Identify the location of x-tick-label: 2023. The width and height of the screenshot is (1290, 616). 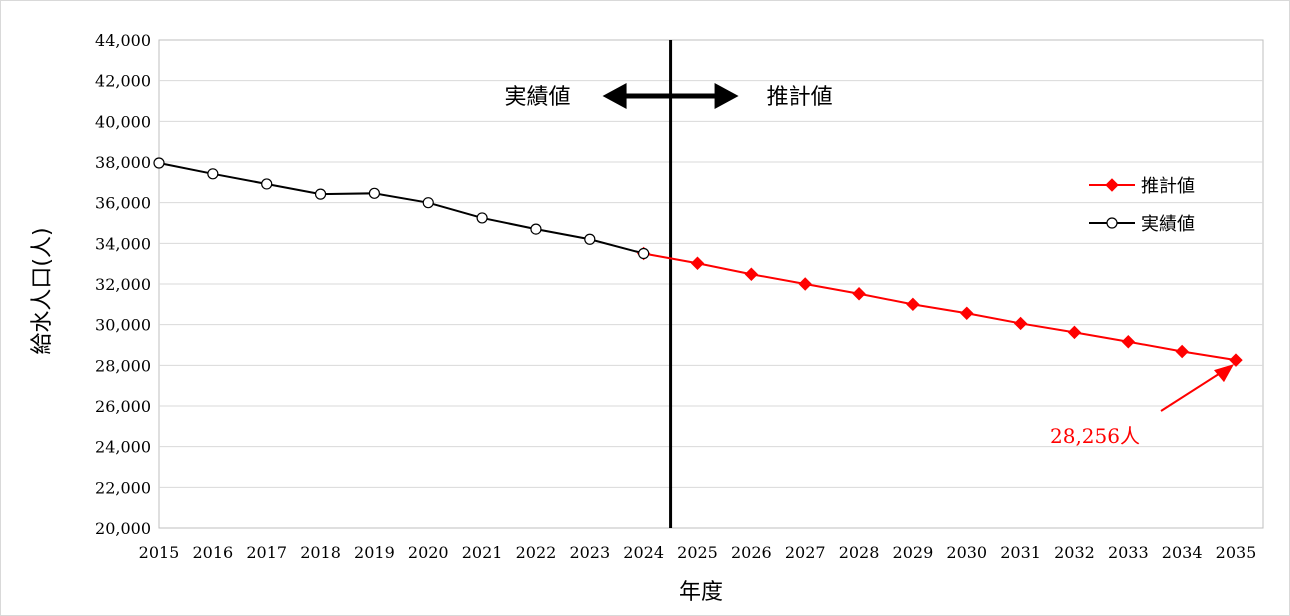
(589, 552).